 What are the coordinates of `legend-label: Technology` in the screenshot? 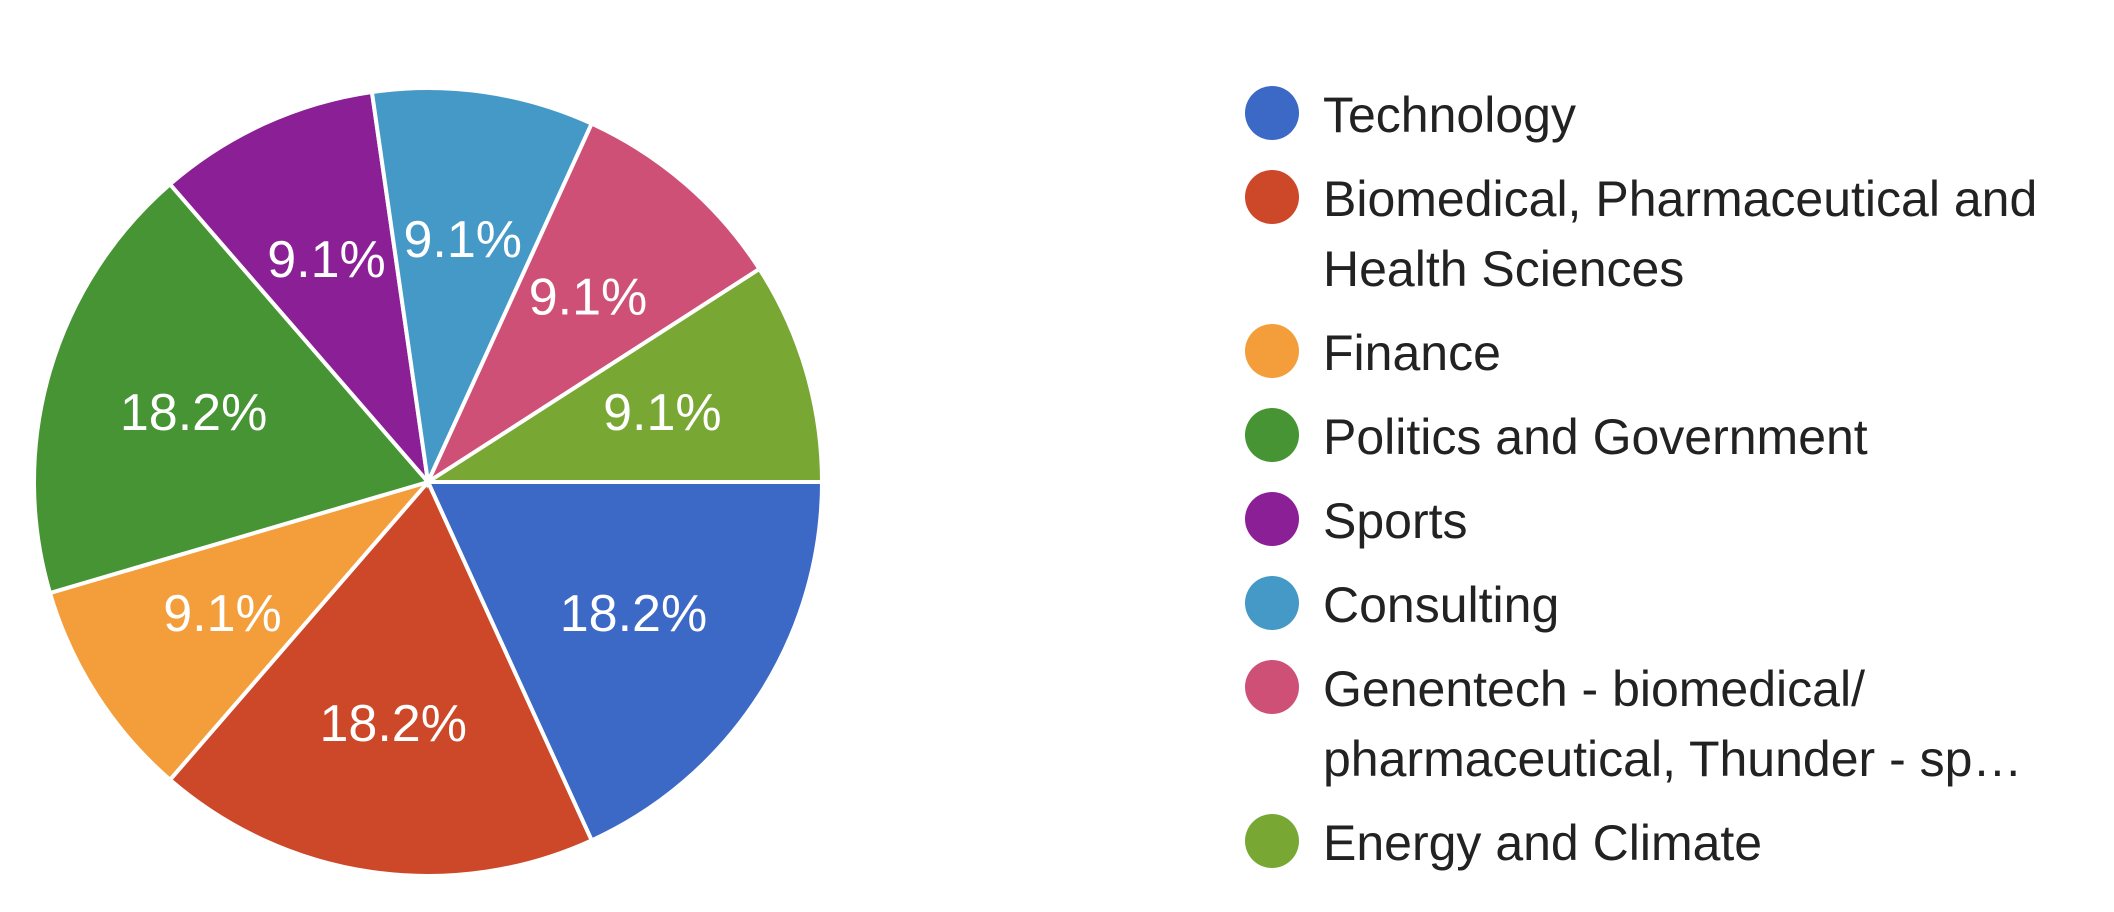 It's located at (1449, 115).